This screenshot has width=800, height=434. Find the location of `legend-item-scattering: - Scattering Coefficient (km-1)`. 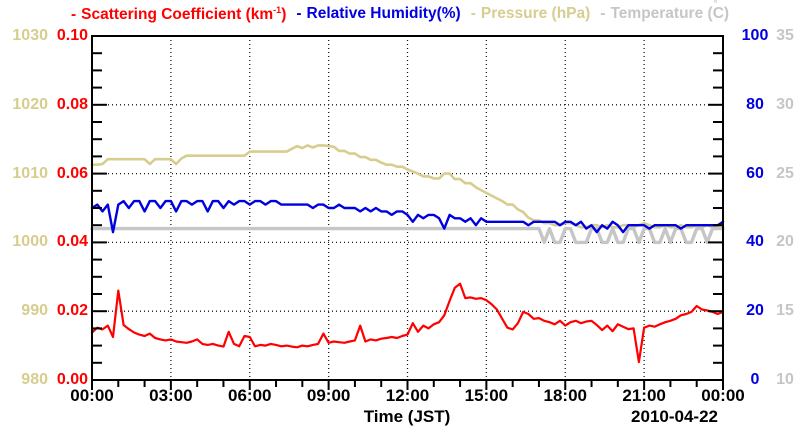

legend-item-scattering: - Scattering Coefficient (km-1) is located at coordinates (178, 14).